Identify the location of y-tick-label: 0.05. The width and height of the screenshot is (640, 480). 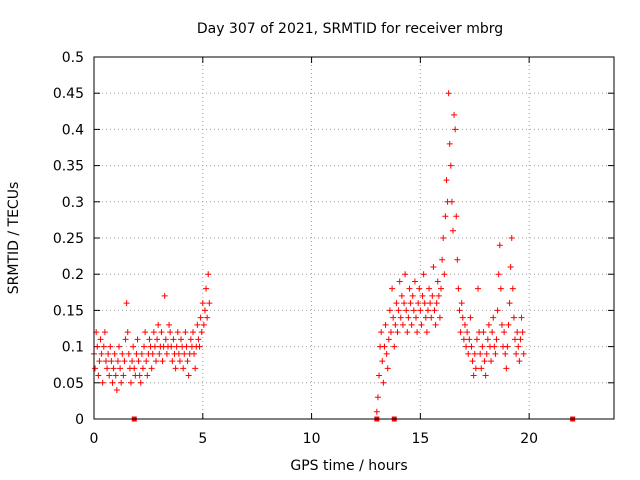
(68, 384).